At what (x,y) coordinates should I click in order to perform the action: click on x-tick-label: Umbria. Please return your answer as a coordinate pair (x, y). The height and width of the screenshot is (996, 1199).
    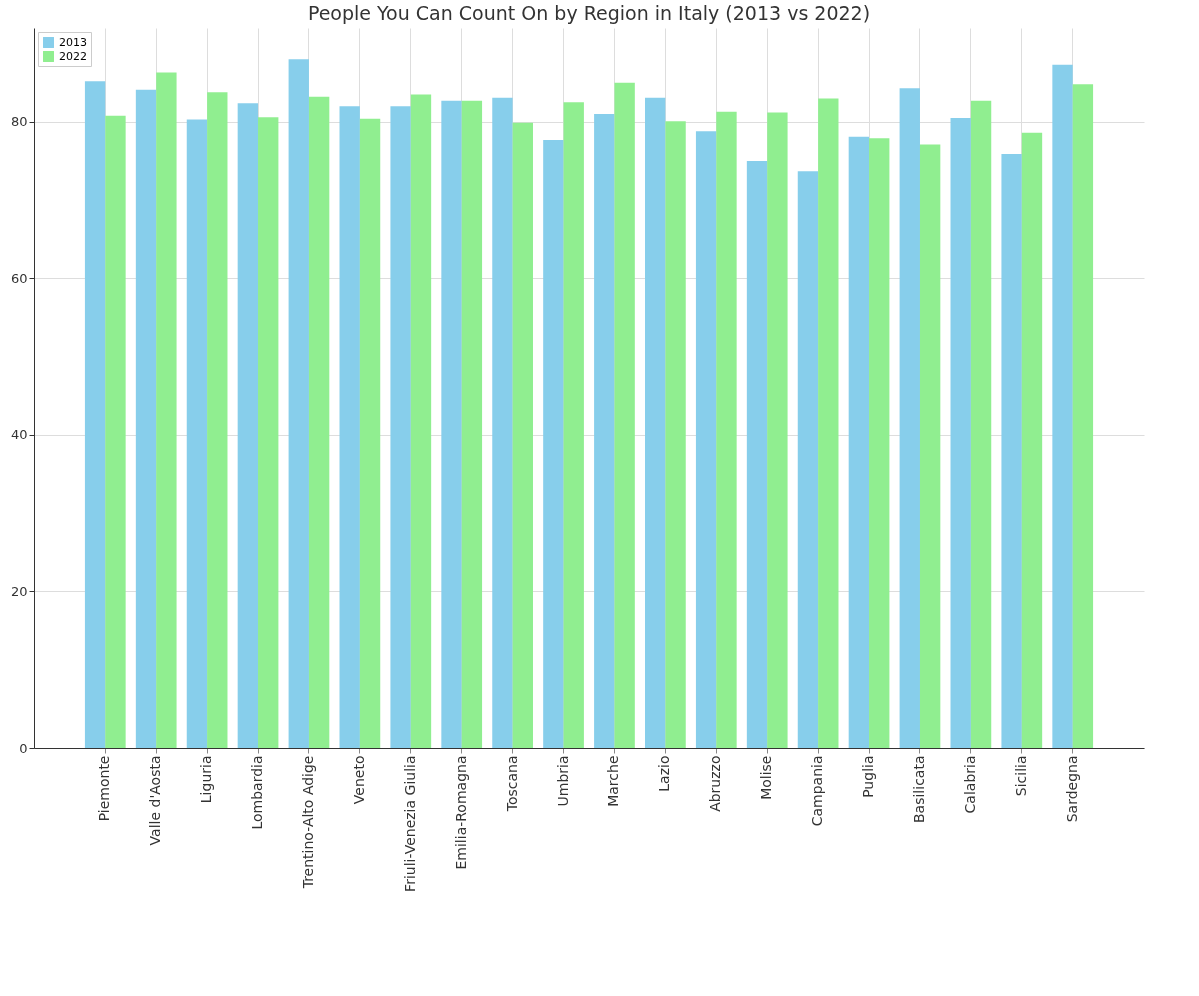
    Looking at the image, I should click on (562, 781).